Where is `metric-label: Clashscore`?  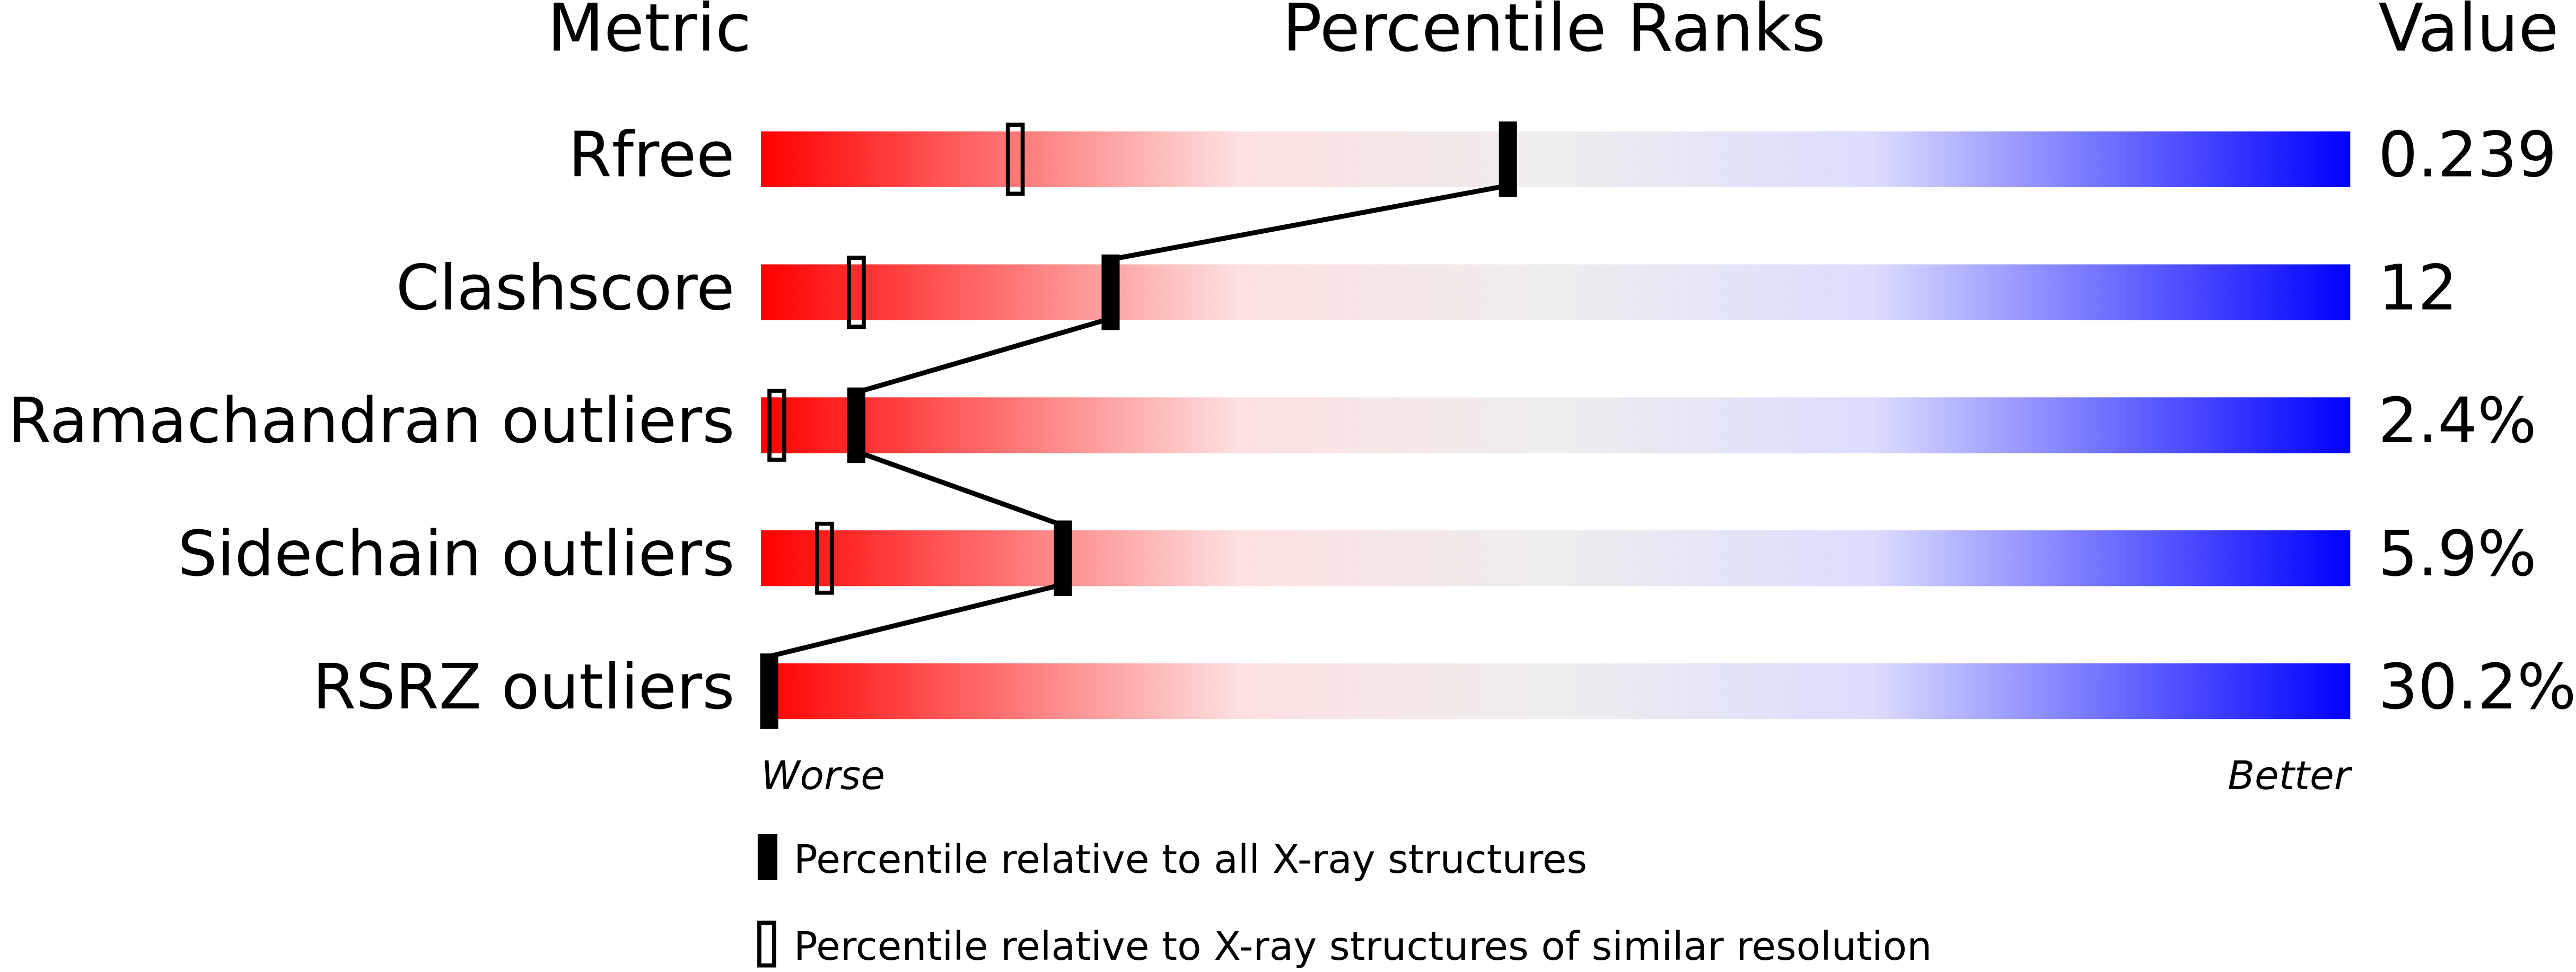
metric-label: Clashscore is located at coordinates (565, 287).